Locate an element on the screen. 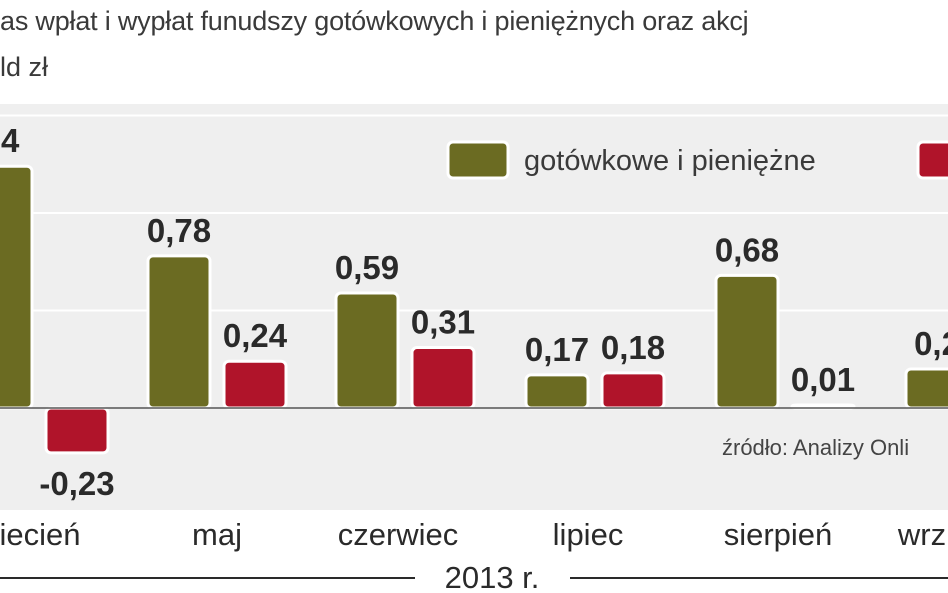 This screenshot has height=593, width=948. value-label: 24 is located at coordinates (10, 140).